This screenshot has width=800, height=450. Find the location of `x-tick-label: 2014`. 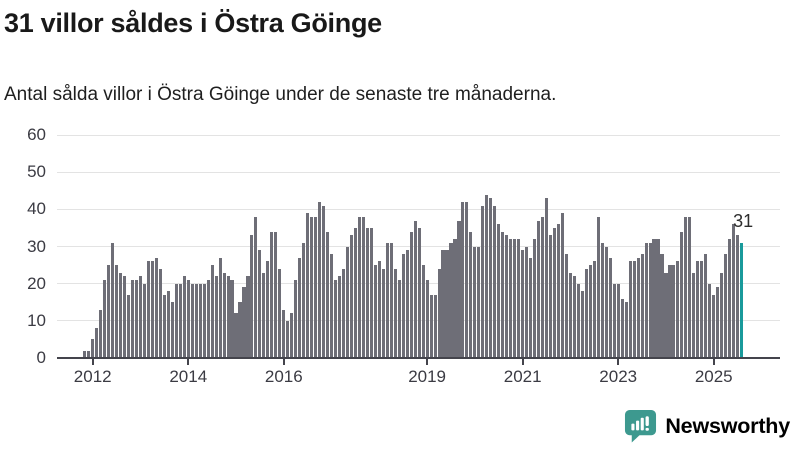

x-tick-label: 2014 is located at coordinates (188, 376).